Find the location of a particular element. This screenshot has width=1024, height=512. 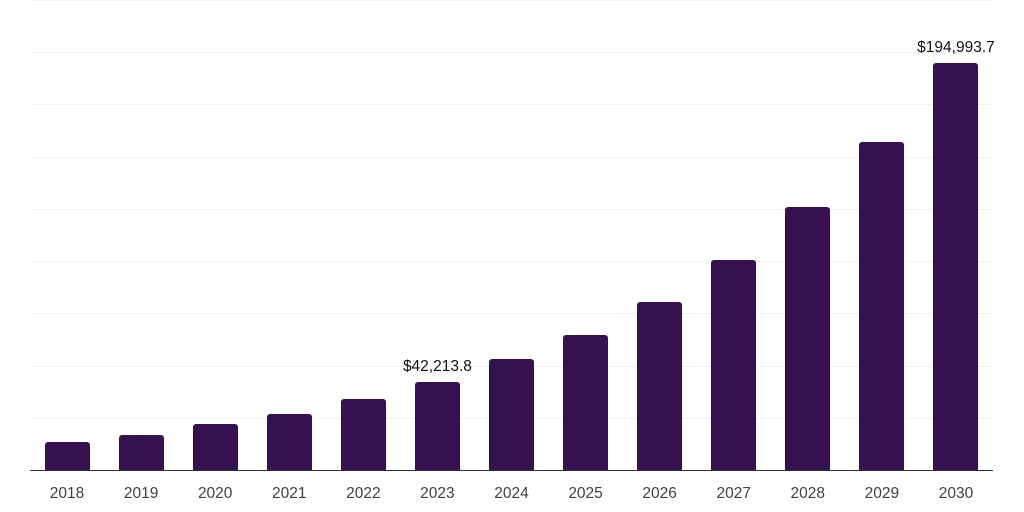

x-axis-label-2019: 2019 is located at coordinates (141, 493).